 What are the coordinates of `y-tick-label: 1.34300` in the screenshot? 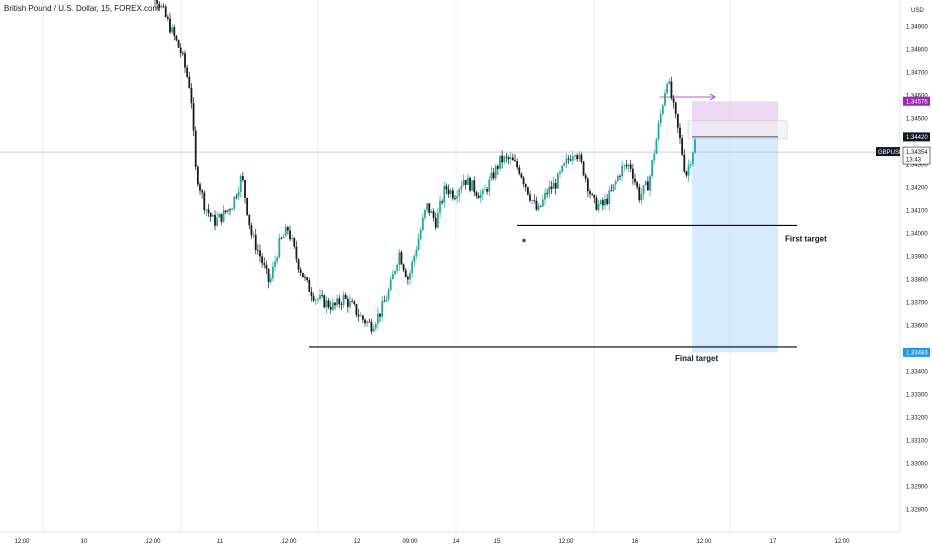 It's located at (917, 166).